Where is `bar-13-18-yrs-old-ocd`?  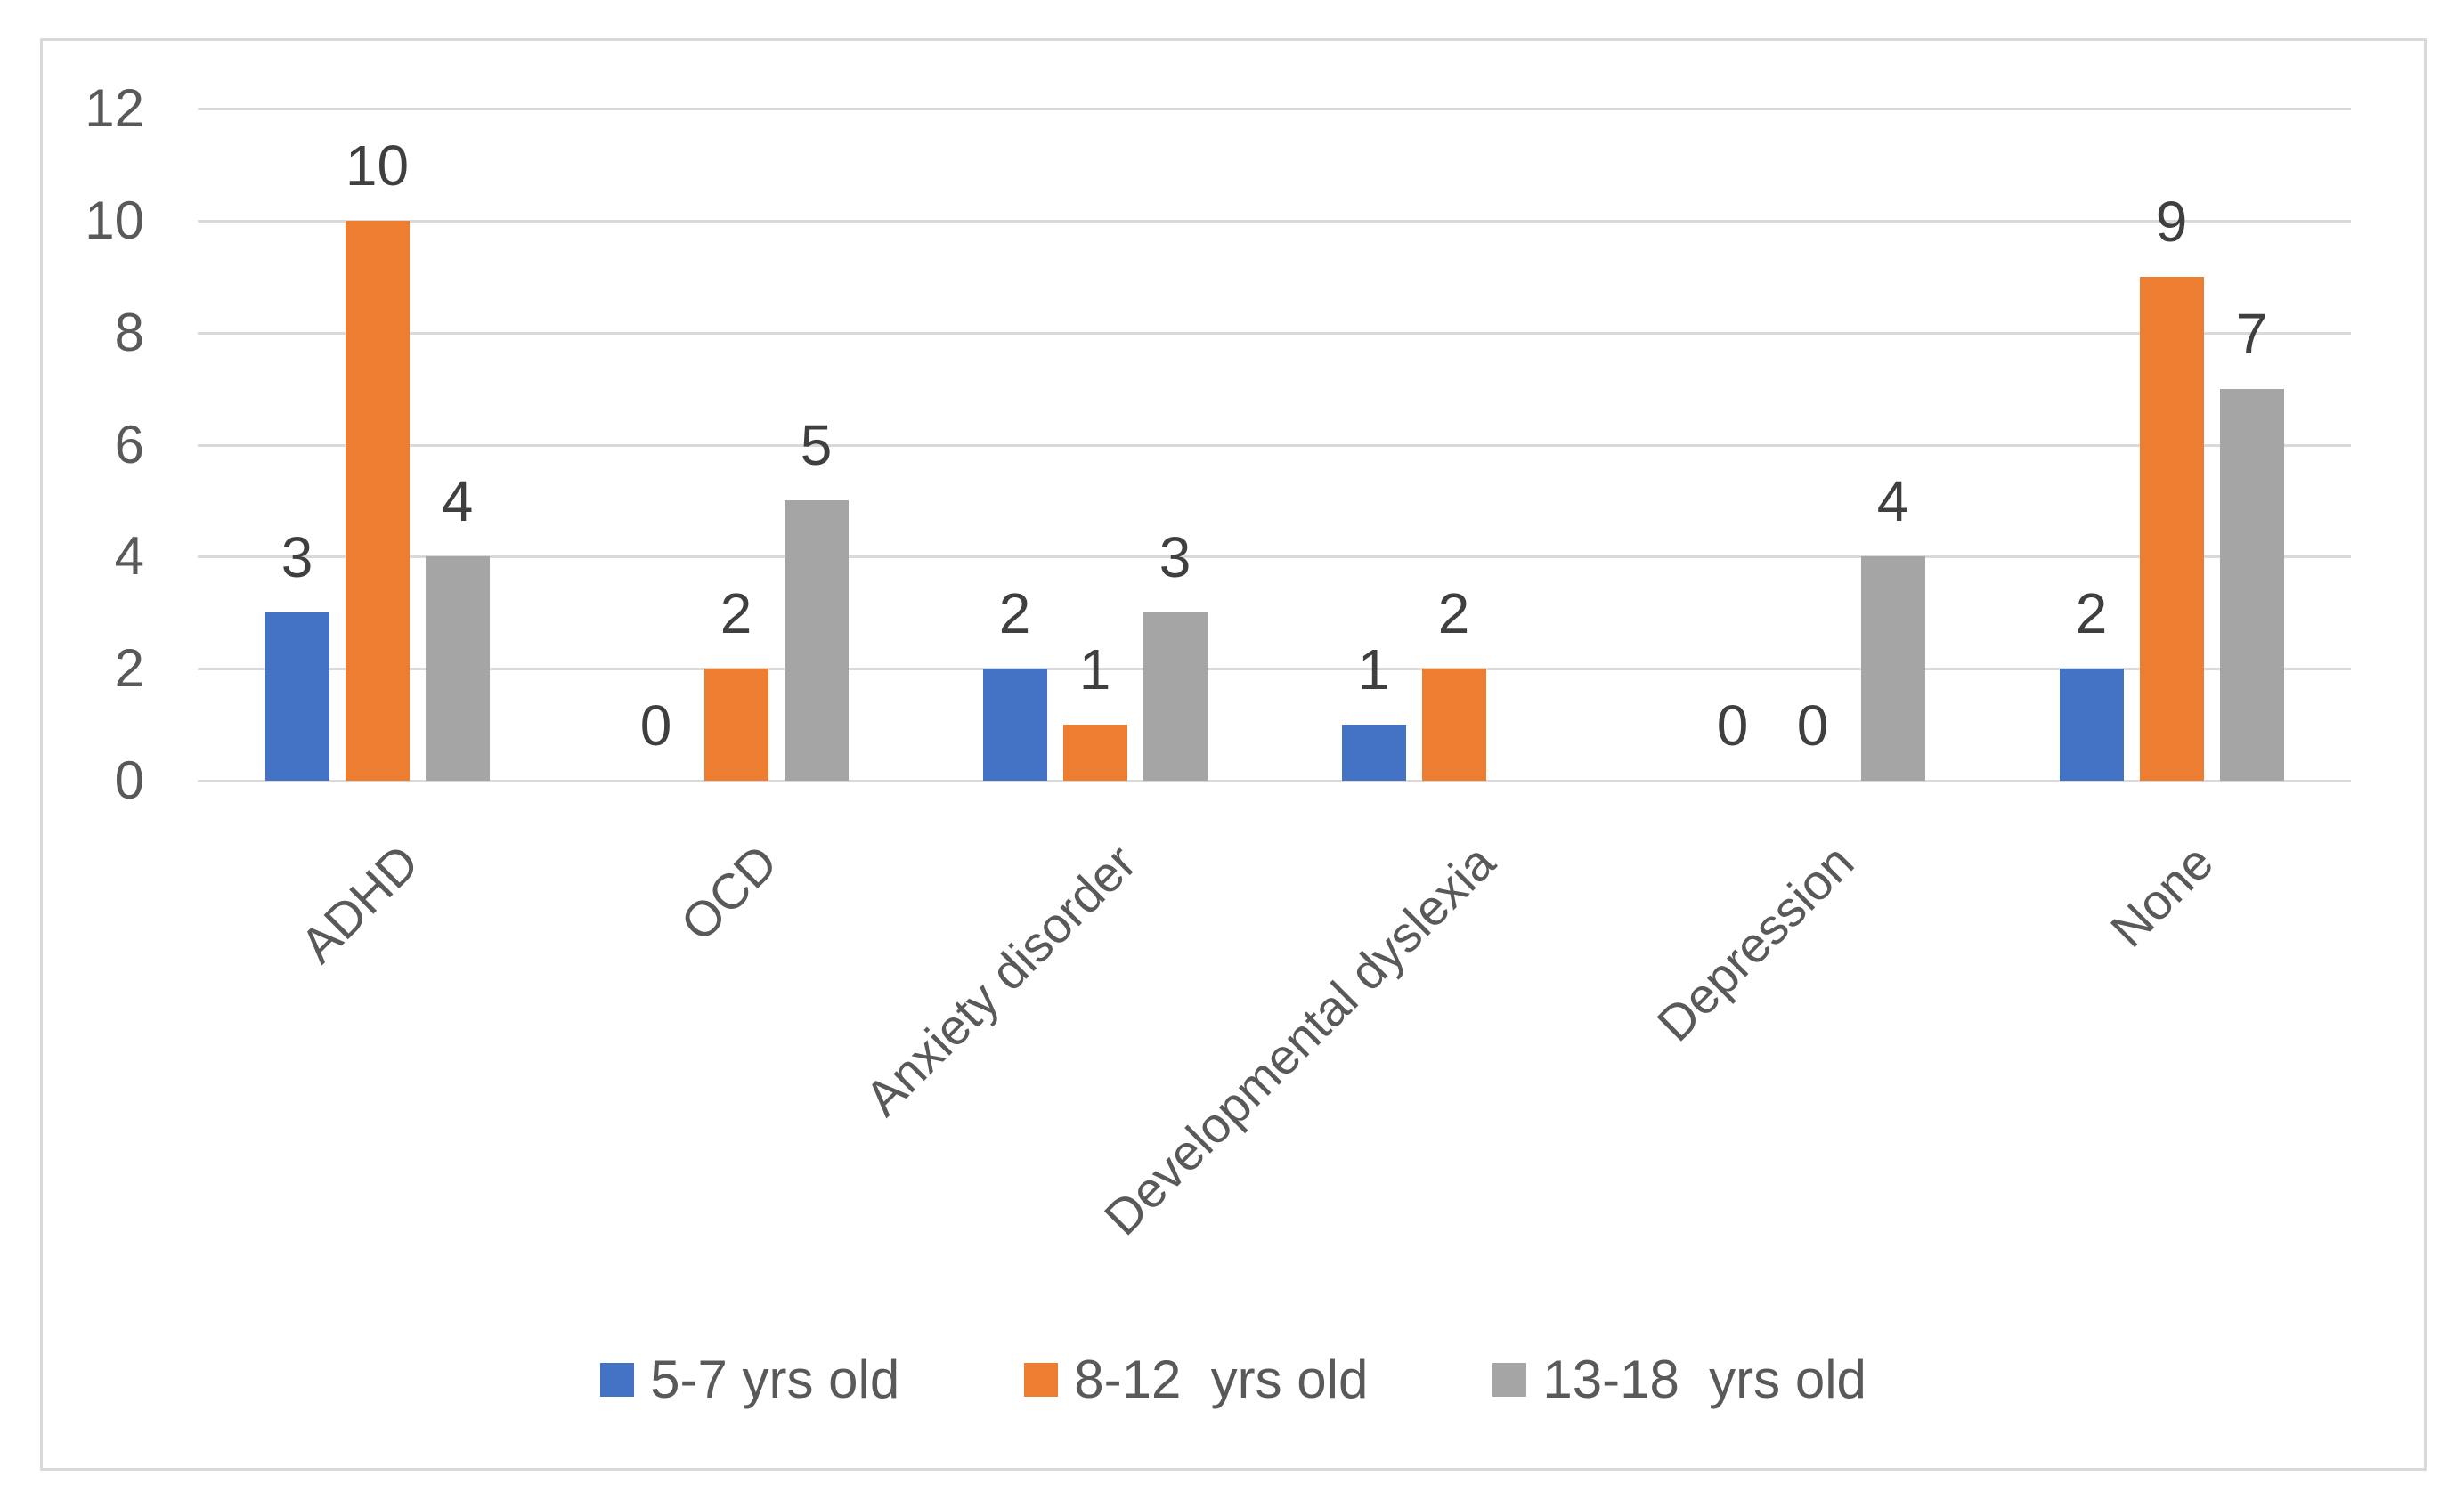 bar-13-18-yrs-old-ocd is located at coordinates (816, 640).